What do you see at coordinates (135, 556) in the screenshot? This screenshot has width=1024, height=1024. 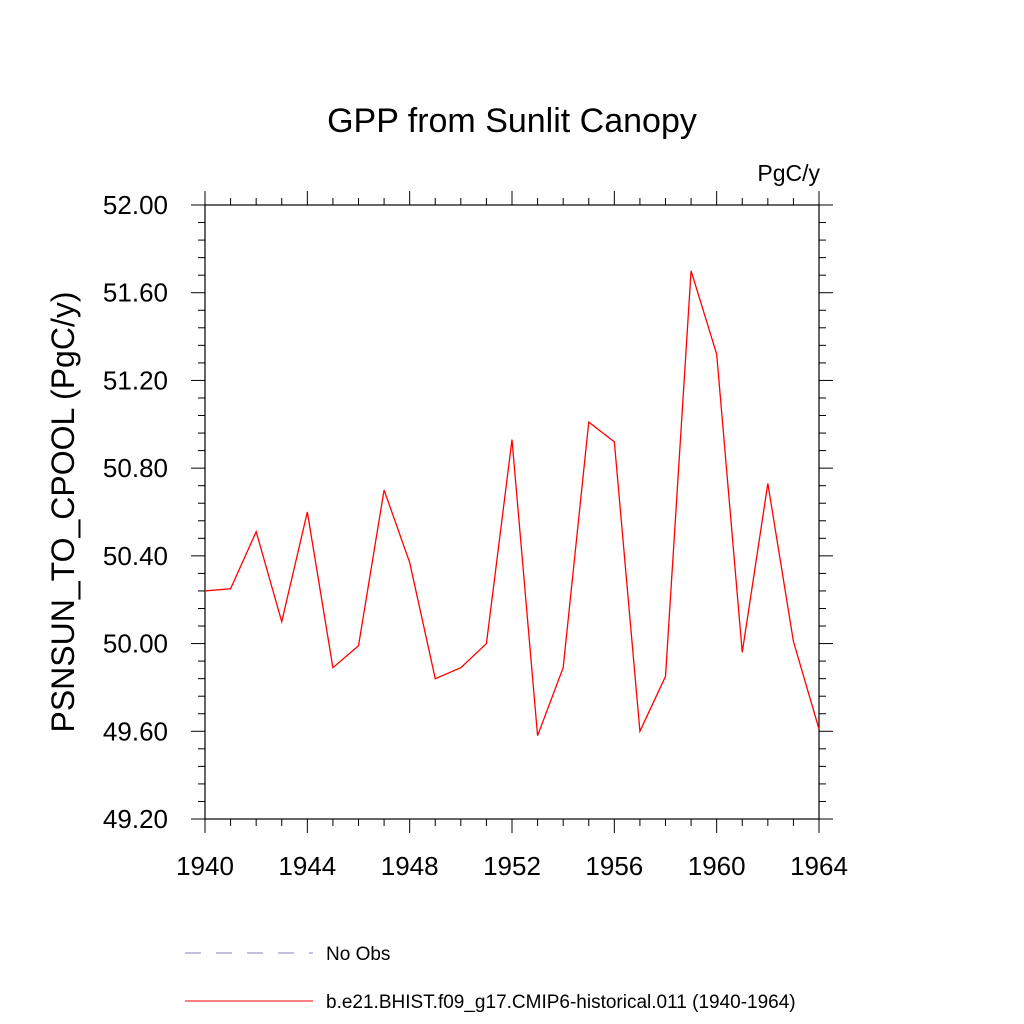 I see `y-tick-label: 50.40` at bounding box center [135, 556].